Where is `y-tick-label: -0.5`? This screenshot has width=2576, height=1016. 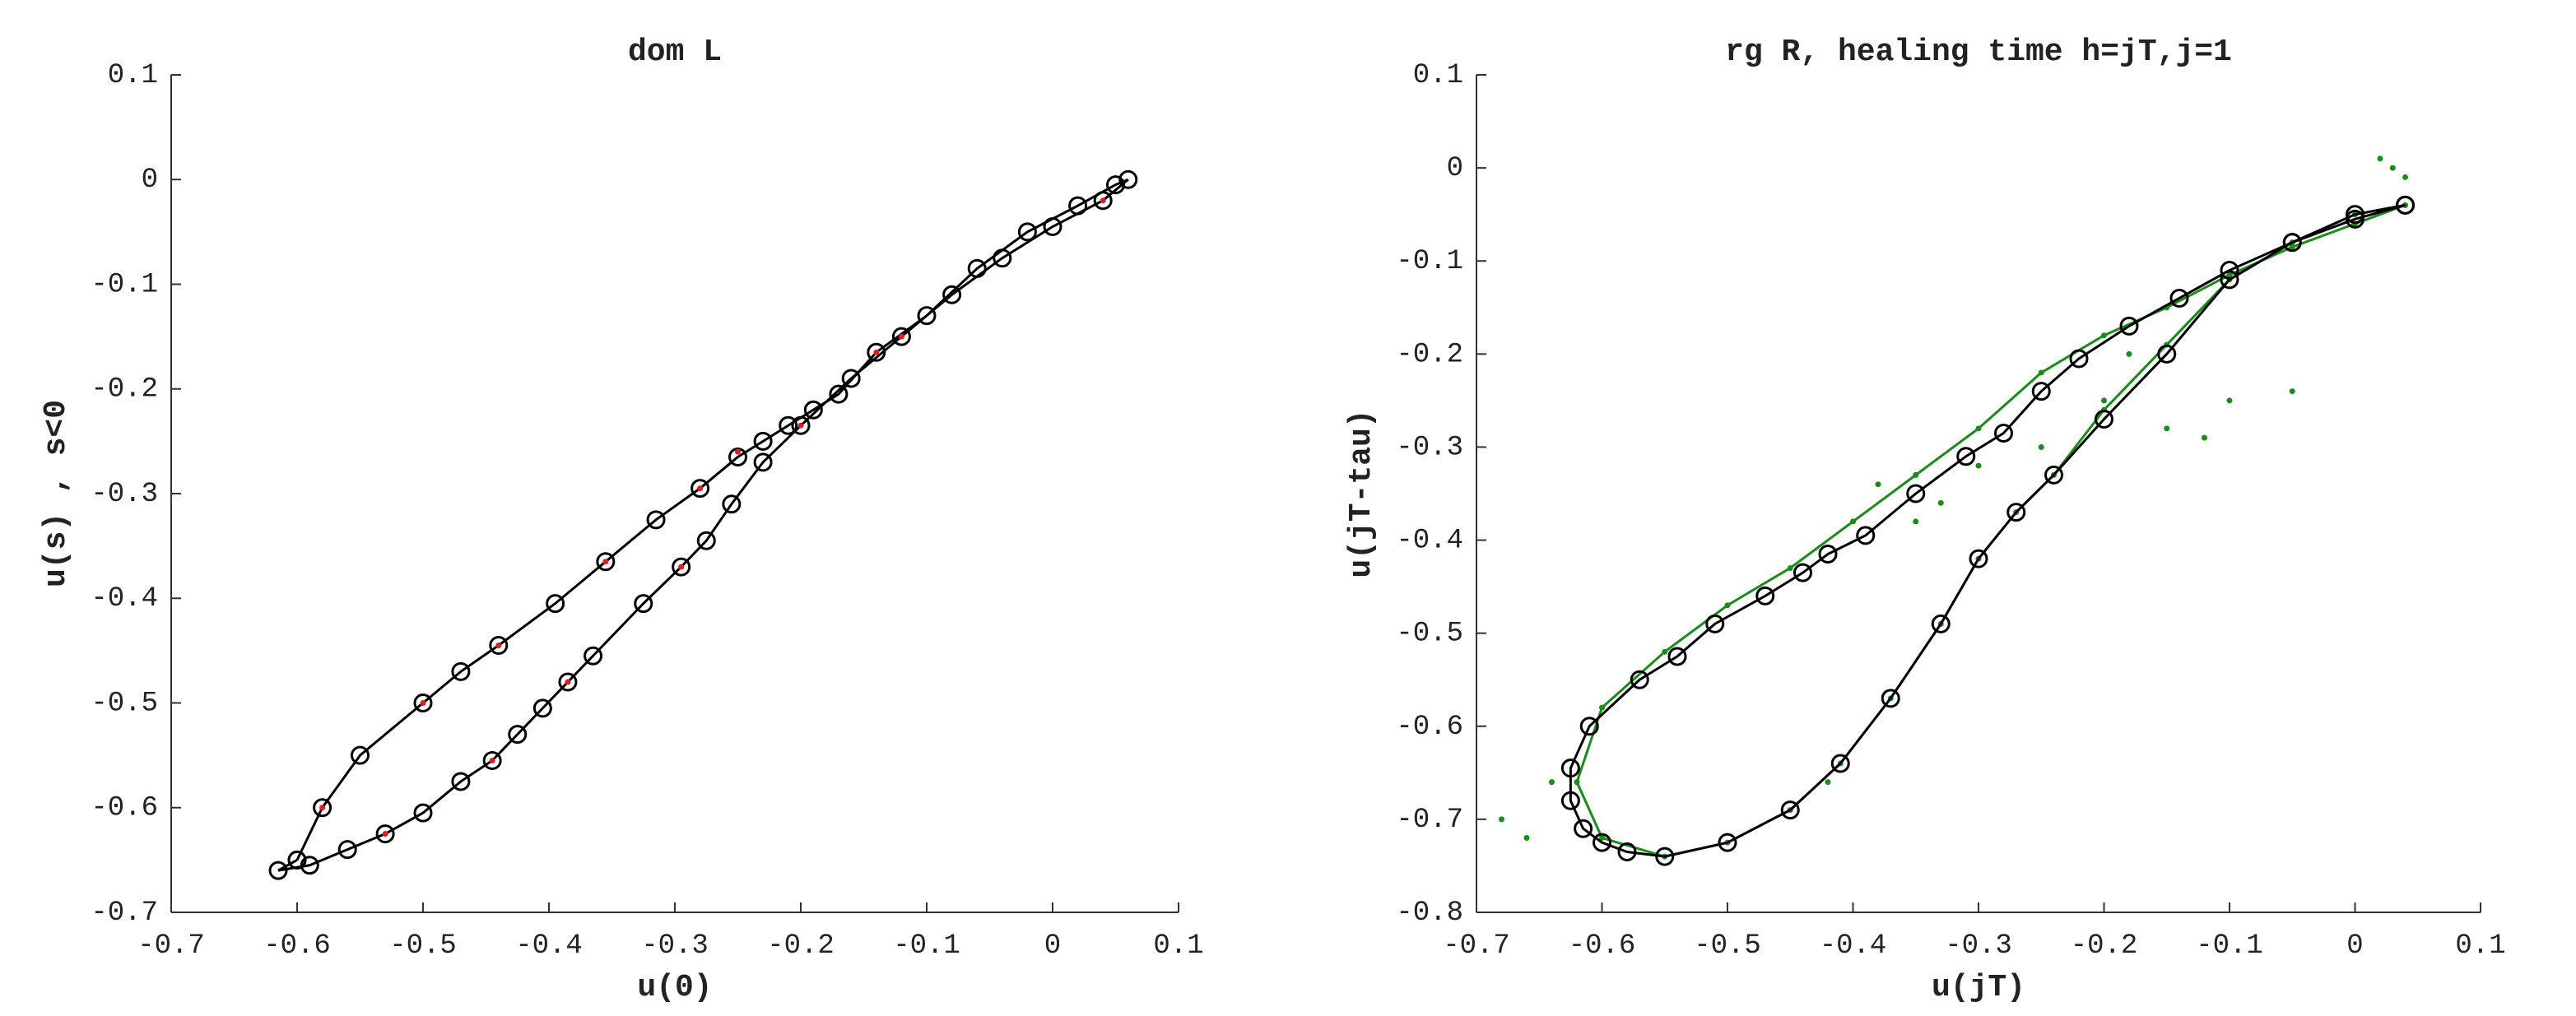 y-tick-label: -0.5 is located at coordinates (124, 703).